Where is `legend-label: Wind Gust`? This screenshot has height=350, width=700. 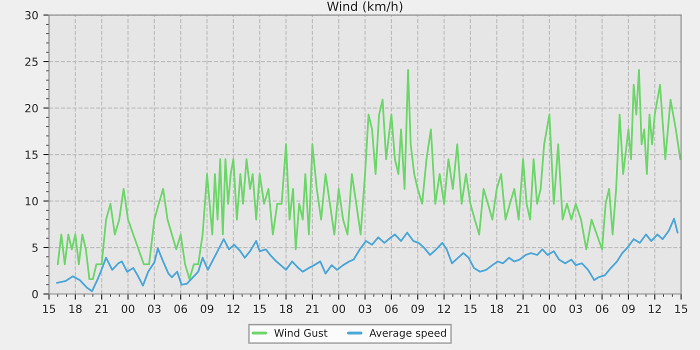
legend-label: Wind Gust is located at coordinates (301, 332).